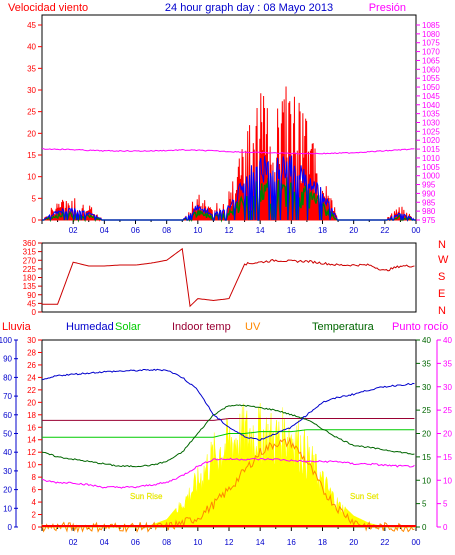  I want to click on pressure-axis-label: 995, so click(429, 185).